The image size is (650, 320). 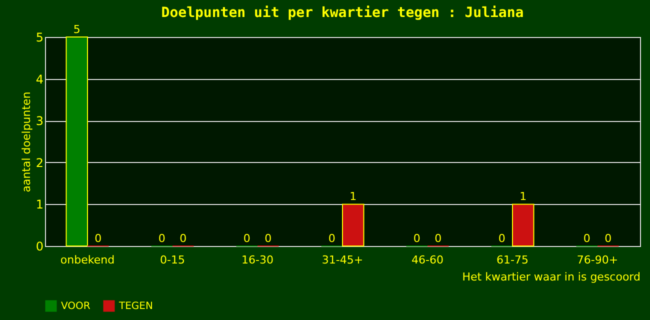 What do you see at coordinates (342, 13) in the screenshot?
I see `chart-title: Doelpunten uit per kwartier tegen : Juliana` at bounding box center [342, 13].